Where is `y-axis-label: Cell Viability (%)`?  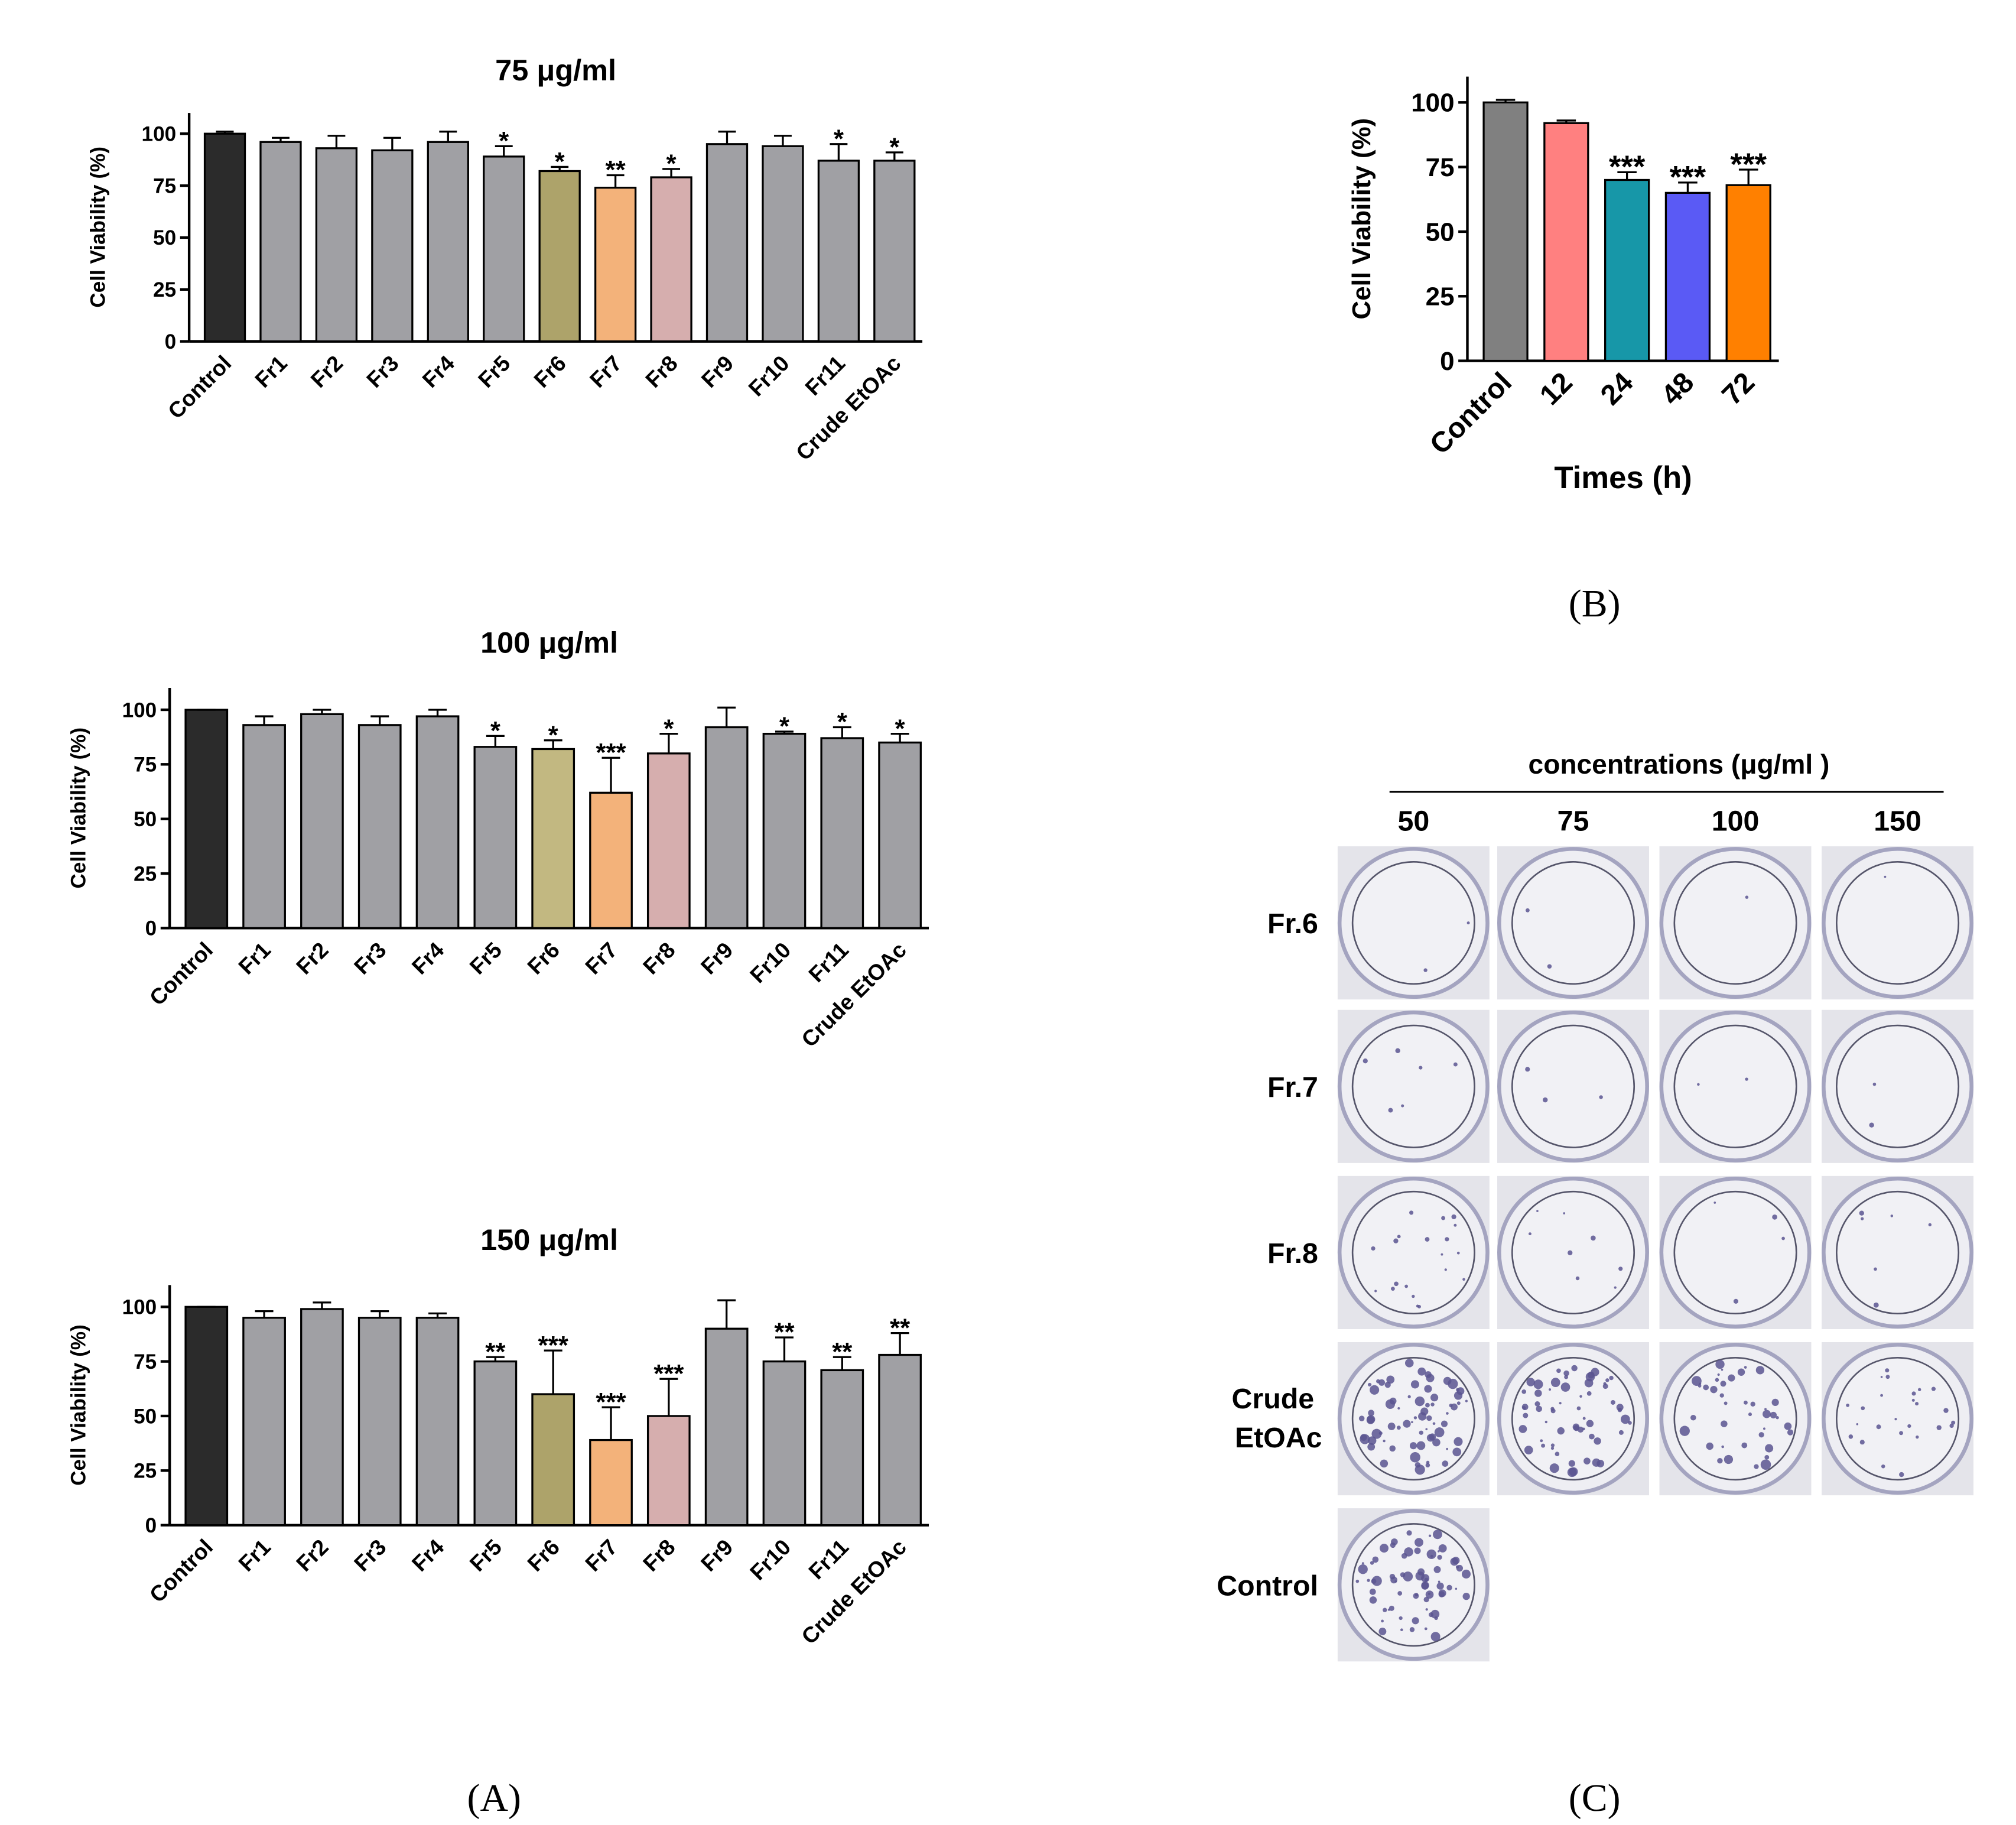 y-axis-label: Cell Viability (%) is located at coordinates (78, 808).